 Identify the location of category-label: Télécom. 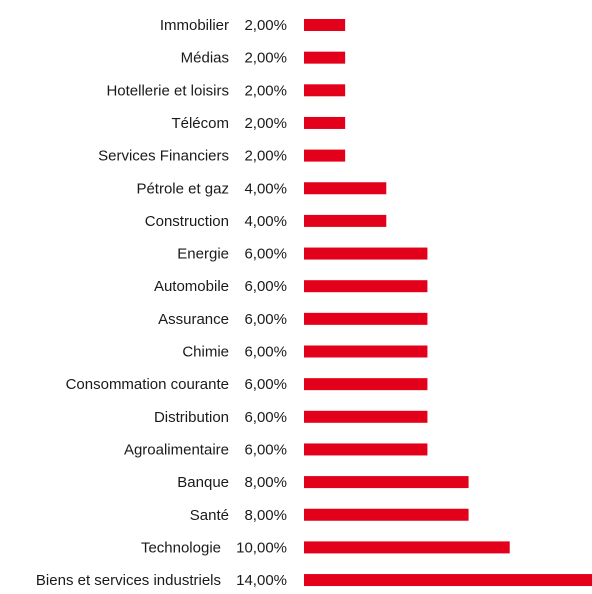
(200, 123).